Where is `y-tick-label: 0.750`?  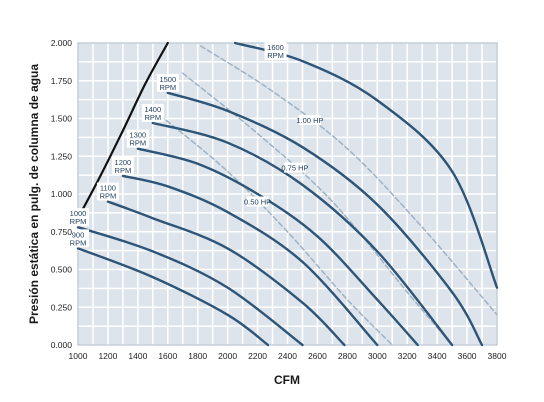 y-tick-label: 0.750 is located at coordinates (62, 232).